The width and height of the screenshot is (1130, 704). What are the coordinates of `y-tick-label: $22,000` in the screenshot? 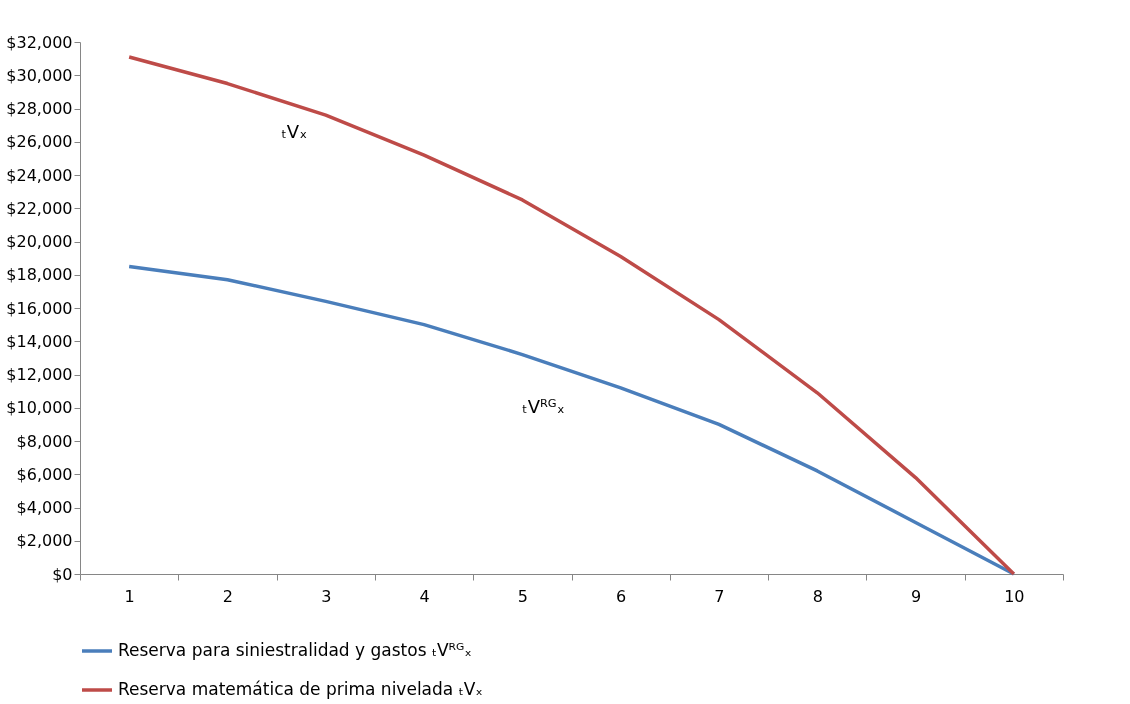 It's located at (39, 208).